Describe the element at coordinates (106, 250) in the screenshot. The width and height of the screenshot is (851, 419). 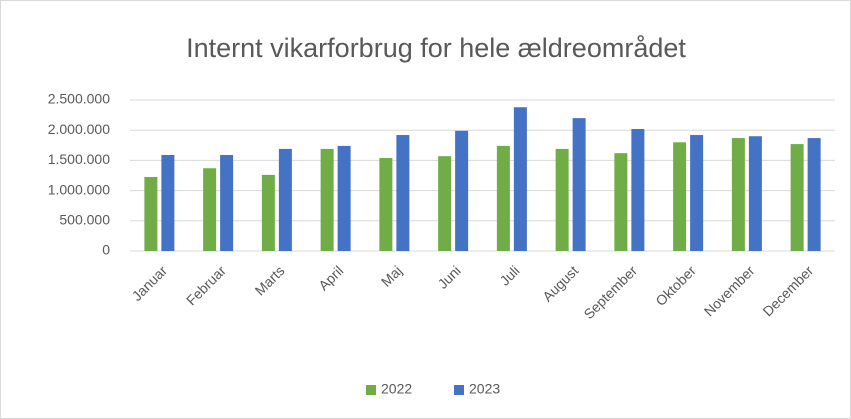
I see `y-tick-label: 0` at that location.